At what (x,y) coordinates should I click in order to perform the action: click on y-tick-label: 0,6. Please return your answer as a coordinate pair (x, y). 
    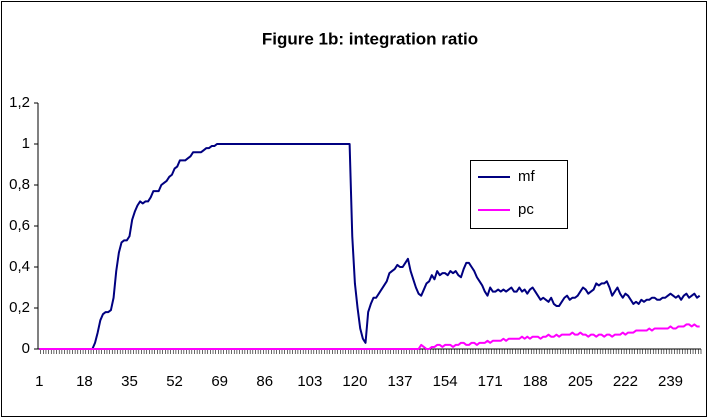
    Looking at the image, I should click on (19, 225).